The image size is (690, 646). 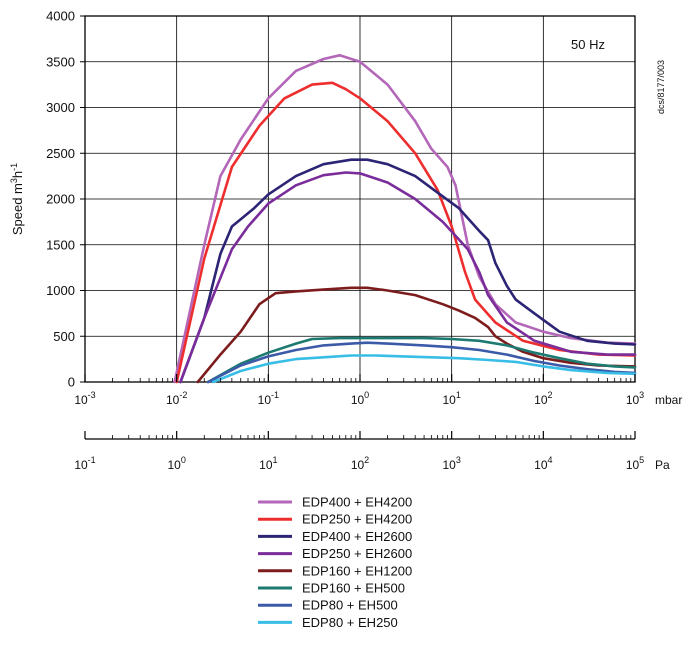 What do you see at coordinates (60, 61) in the screenshot?
I see `y-tick-label-7: 3500` at bounding box center [60, 61].